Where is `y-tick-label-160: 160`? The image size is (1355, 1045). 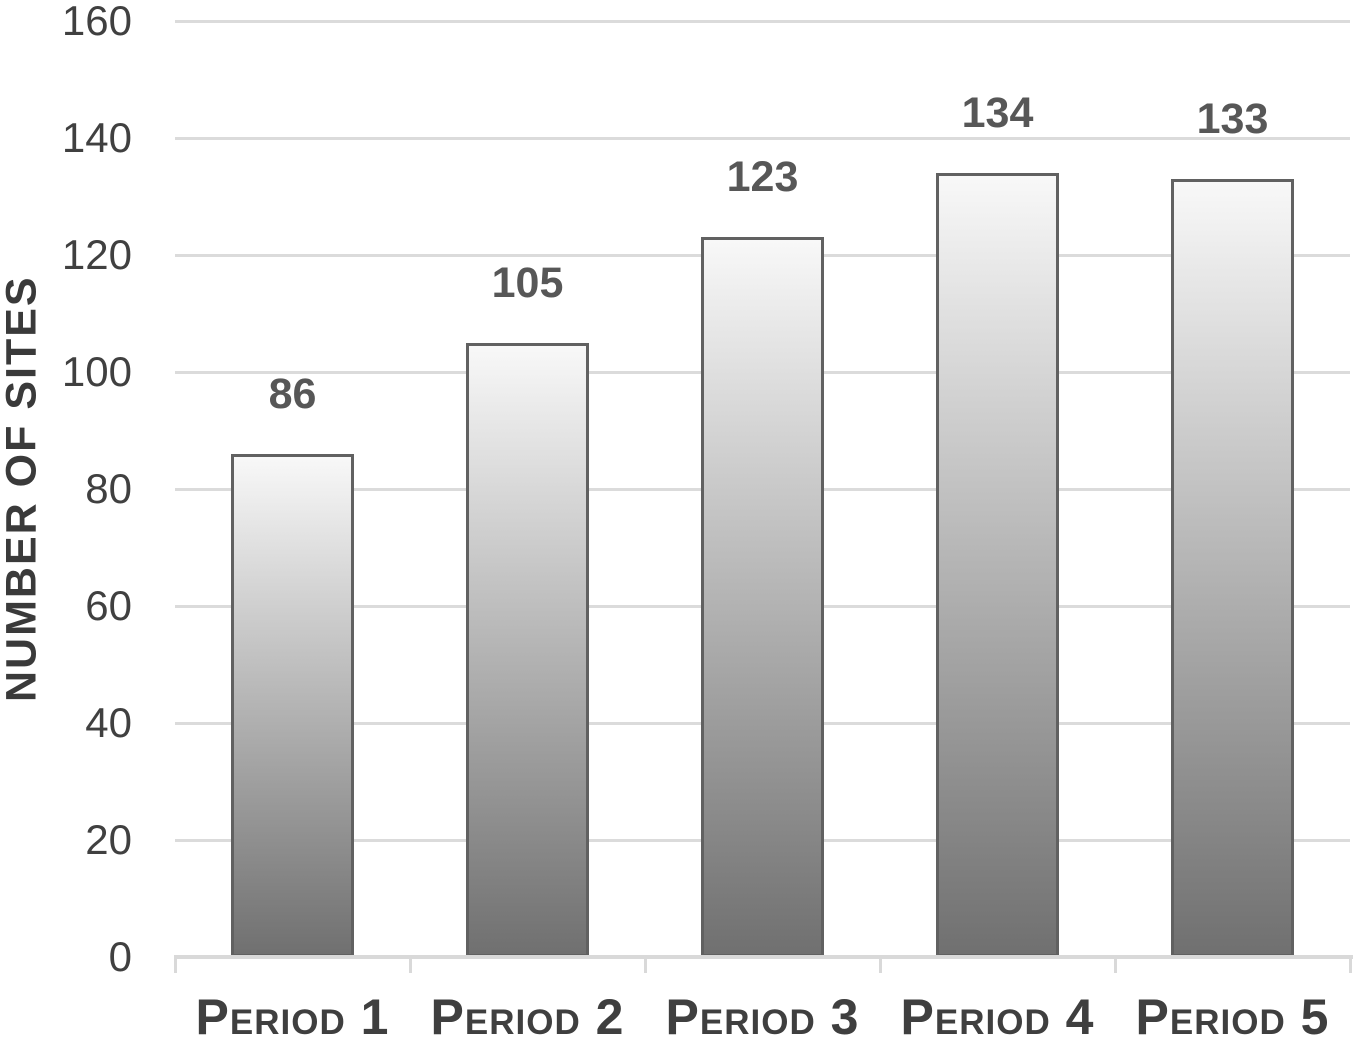 y-tick-label-160: 160 is located at coordinates (96, 22).